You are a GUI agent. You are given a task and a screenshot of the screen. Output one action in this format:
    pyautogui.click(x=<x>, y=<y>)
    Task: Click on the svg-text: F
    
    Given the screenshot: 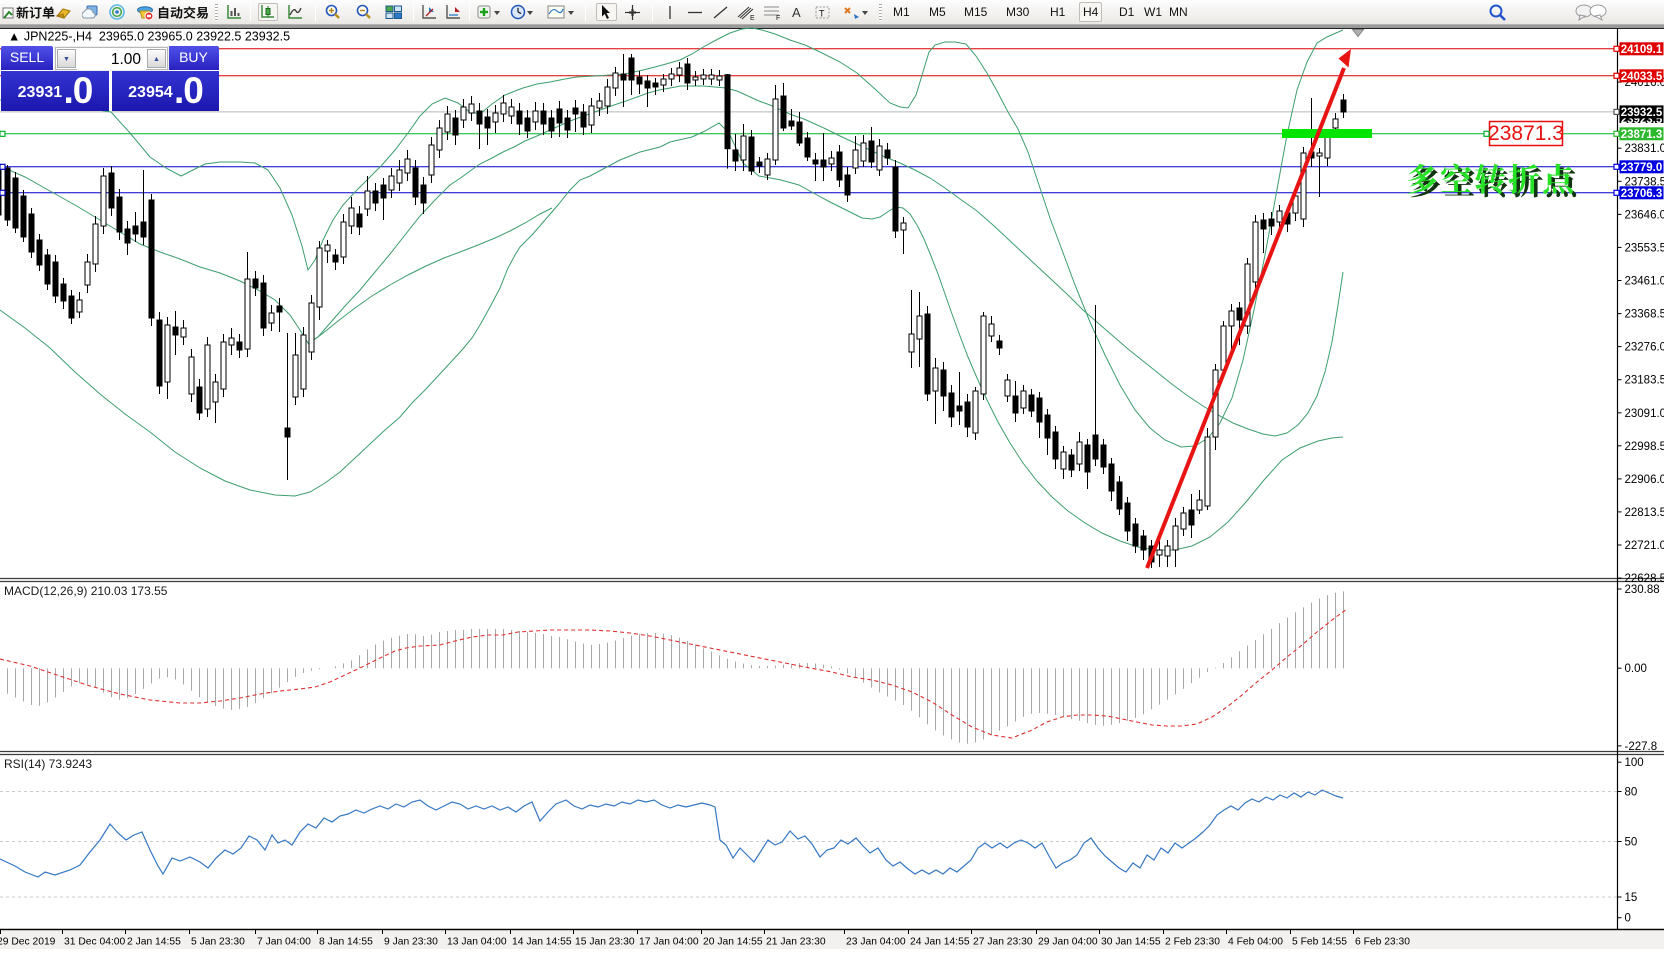 What is the action you would take?
    pyautogui.click(x=778, y=18)
    